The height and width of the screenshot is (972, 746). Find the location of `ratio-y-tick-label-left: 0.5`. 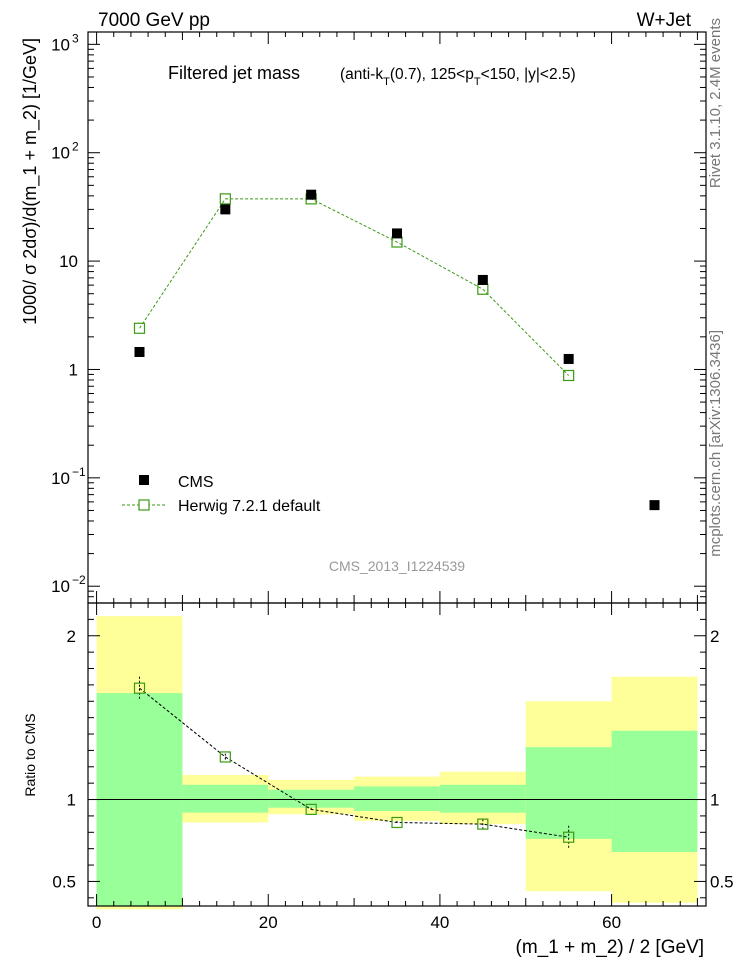

ratio-y-tick-label-left: 0.5 is located at coordinates (64, 881).